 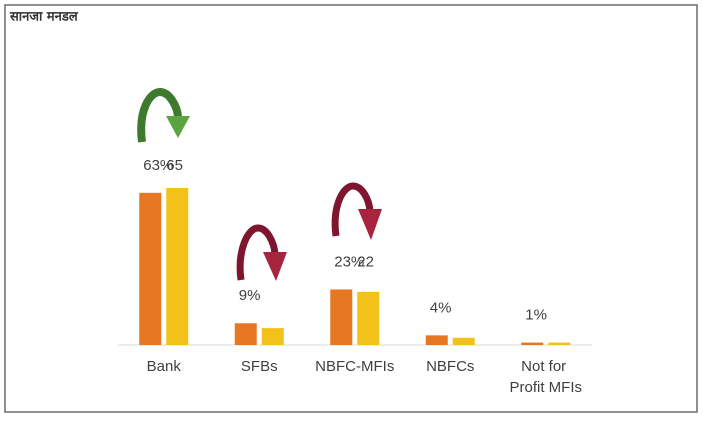 I want to click on x-tick-label: NBFC-MFIs, so click(x=354, y=366).